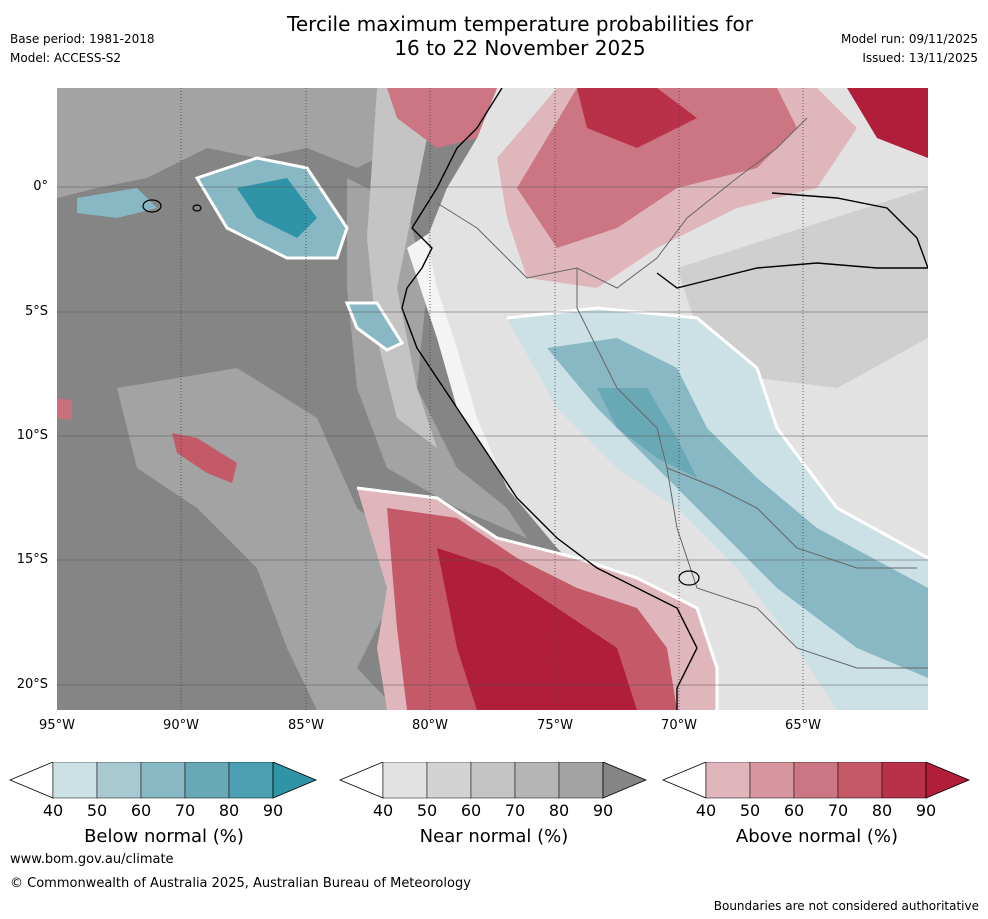 The height and width of the screenshot is (919, 988). I want to click on above-normal-label: Above normal (%), so click(817, 836).